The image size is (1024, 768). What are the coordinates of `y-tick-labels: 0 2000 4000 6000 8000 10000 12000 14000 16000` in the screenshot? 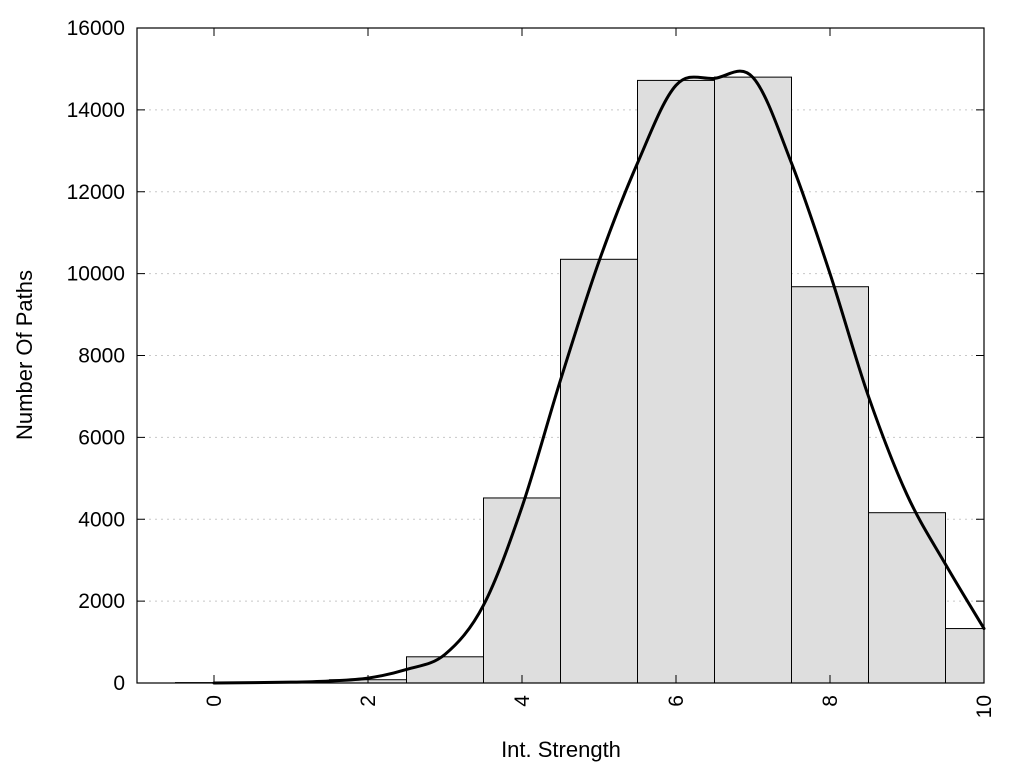 It's located at (96, 356).